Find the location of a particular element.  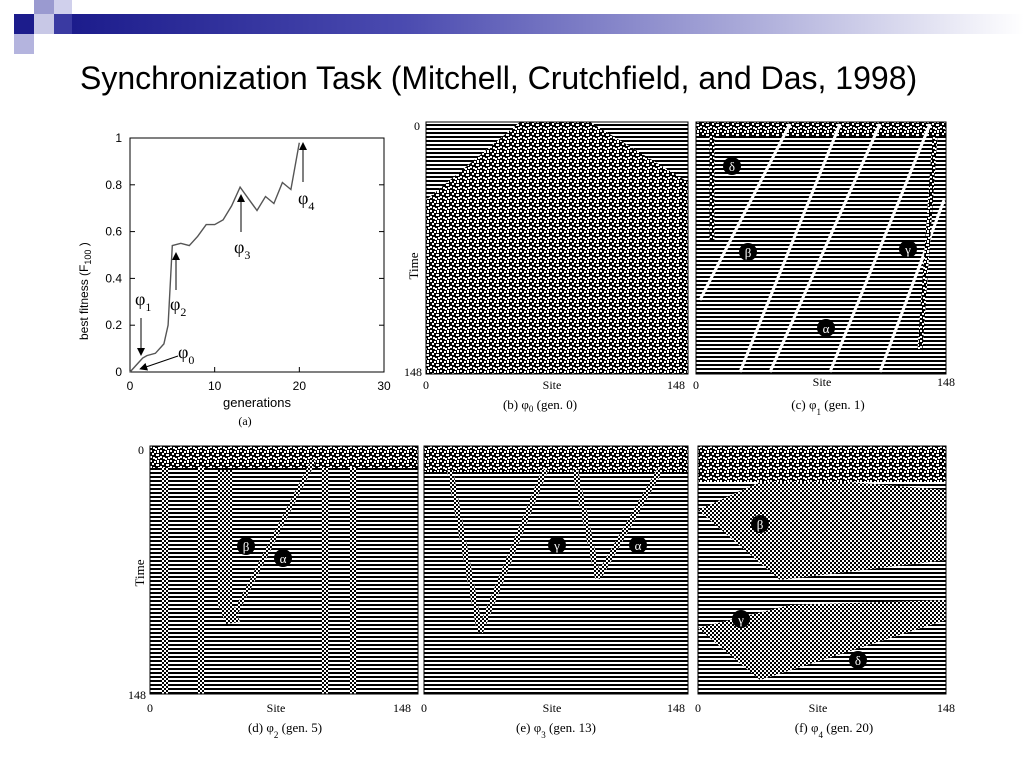

chart-caption: (a) is located at coordinates (244, 421).